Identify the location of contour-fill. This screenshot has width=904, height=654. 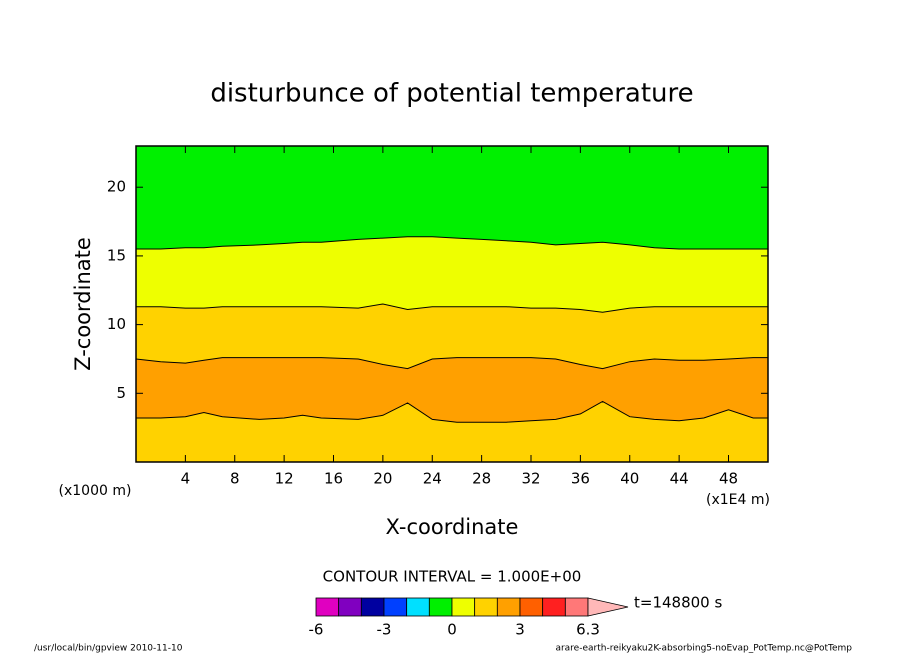
(452, 197).